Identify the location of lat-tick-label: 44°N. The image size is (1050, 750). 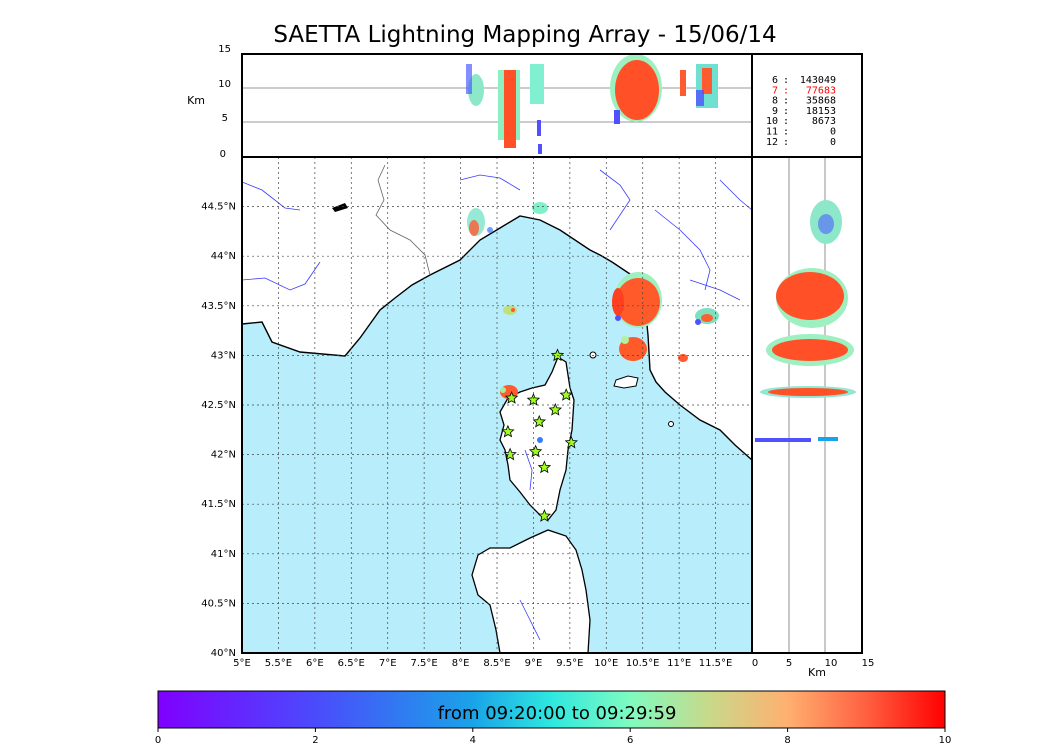
(223, 256).